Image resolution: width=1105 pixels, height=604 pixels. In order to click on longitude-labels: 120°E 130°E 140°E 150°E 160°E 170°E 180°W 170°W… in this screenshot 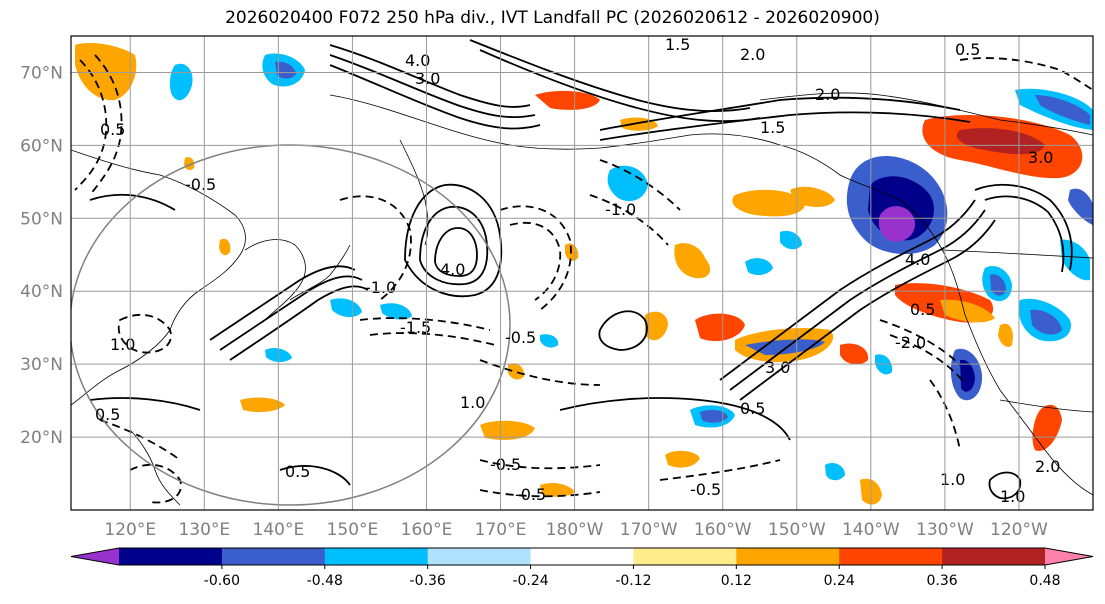, I will do `click(576, 530)`.